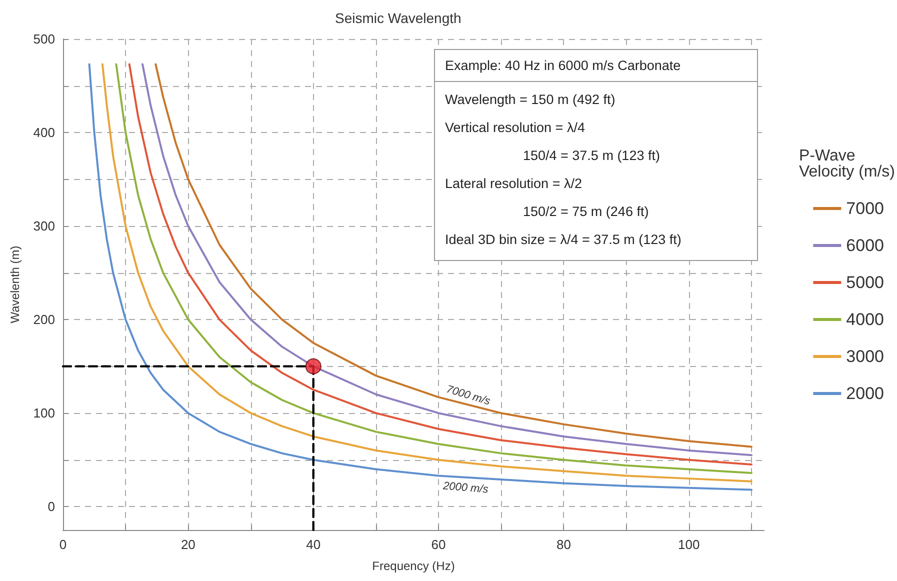 The height and width of the screenshot is (581, 897). Describe the element at coordinates (563, 240) in the screenshot. I see `annotation: Ideal 3D bin size = λ/4 = 37.5 m (123 ft)` at that location.